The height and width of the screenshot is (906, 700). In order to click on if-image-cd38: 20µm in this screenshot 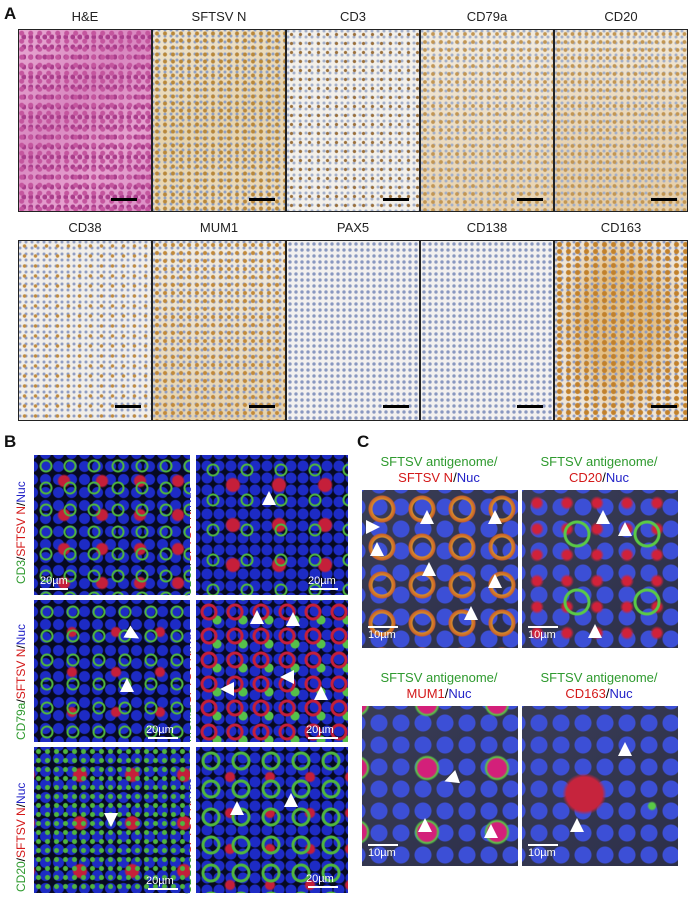, I will do `click(272, 525)`.